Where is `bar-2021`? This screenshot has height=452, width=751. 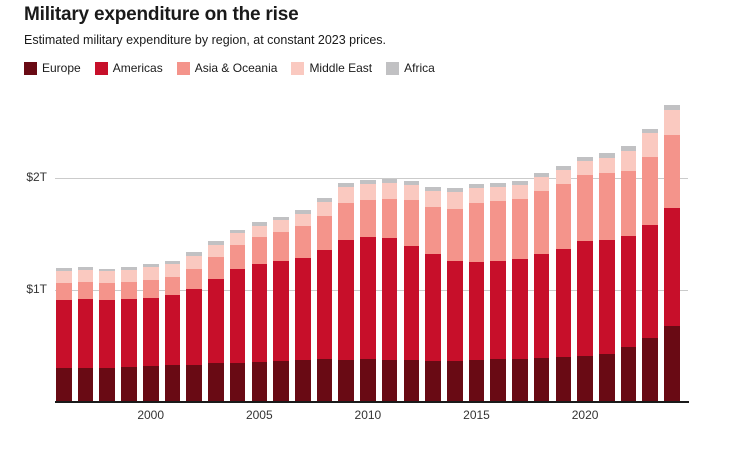 bar-2021 is located at coordinates (607, 277).